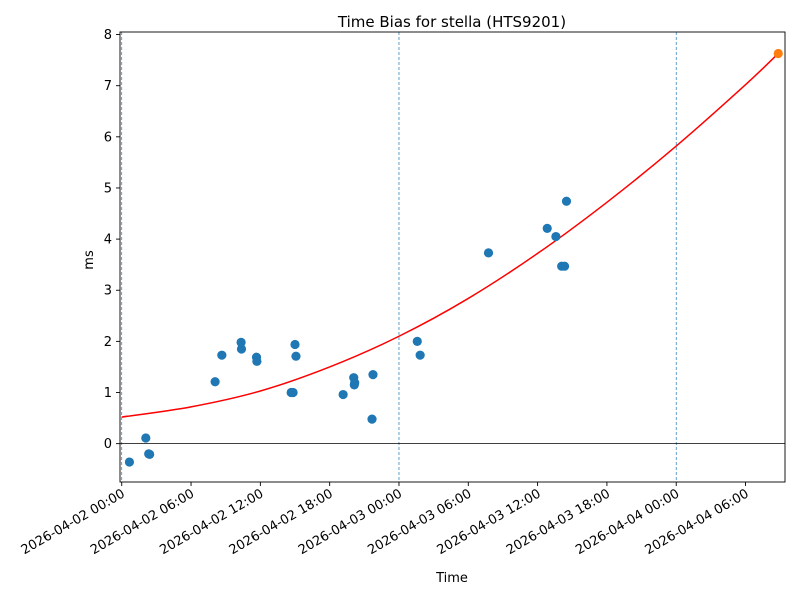  What do you see at coordinates (108, 188) in the screenshot?
I see `y-tick-label: 5` at bounding box center [108, 188].